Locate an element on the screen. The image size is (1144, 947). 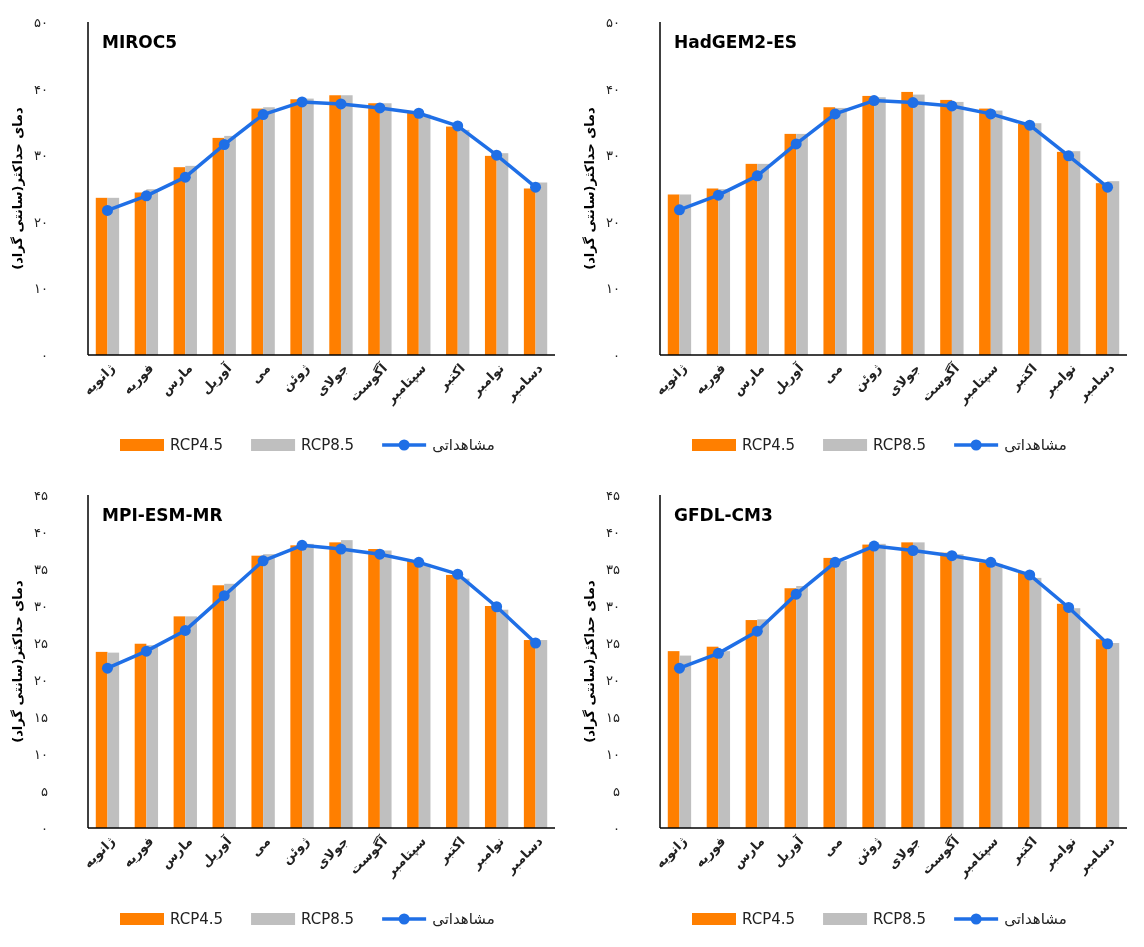
y-tick-label: ۲۰ is located at coordinates (613, 680).